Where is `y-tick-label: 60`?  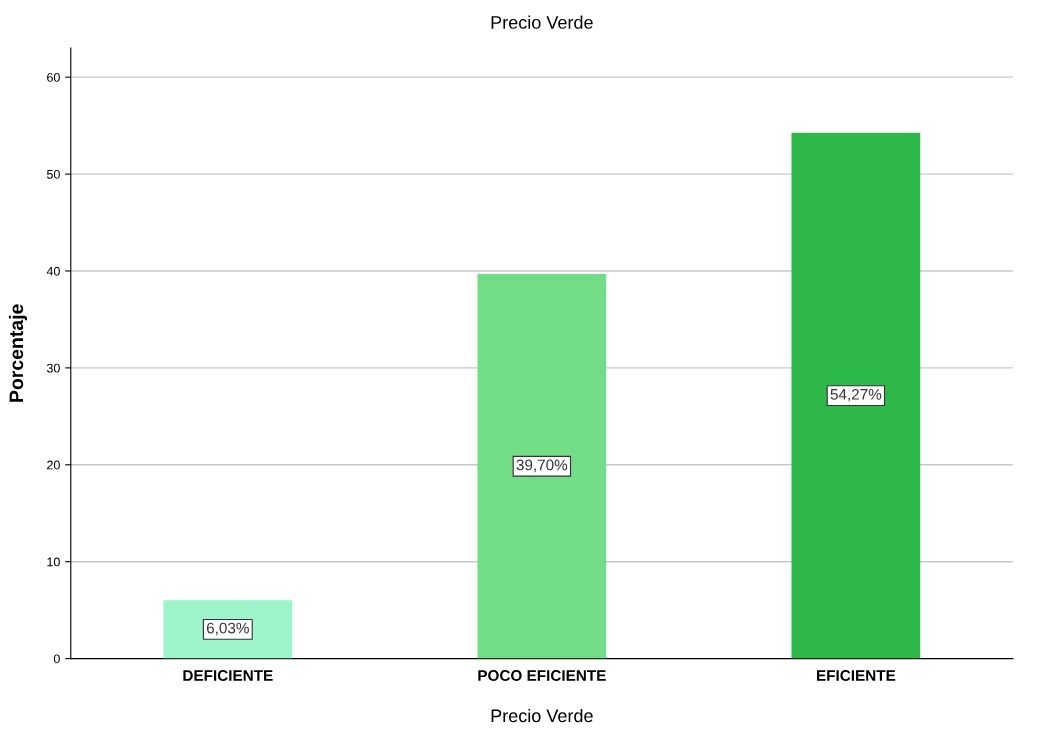 y-tick-label: 60 is located at coordinates (53, 77).